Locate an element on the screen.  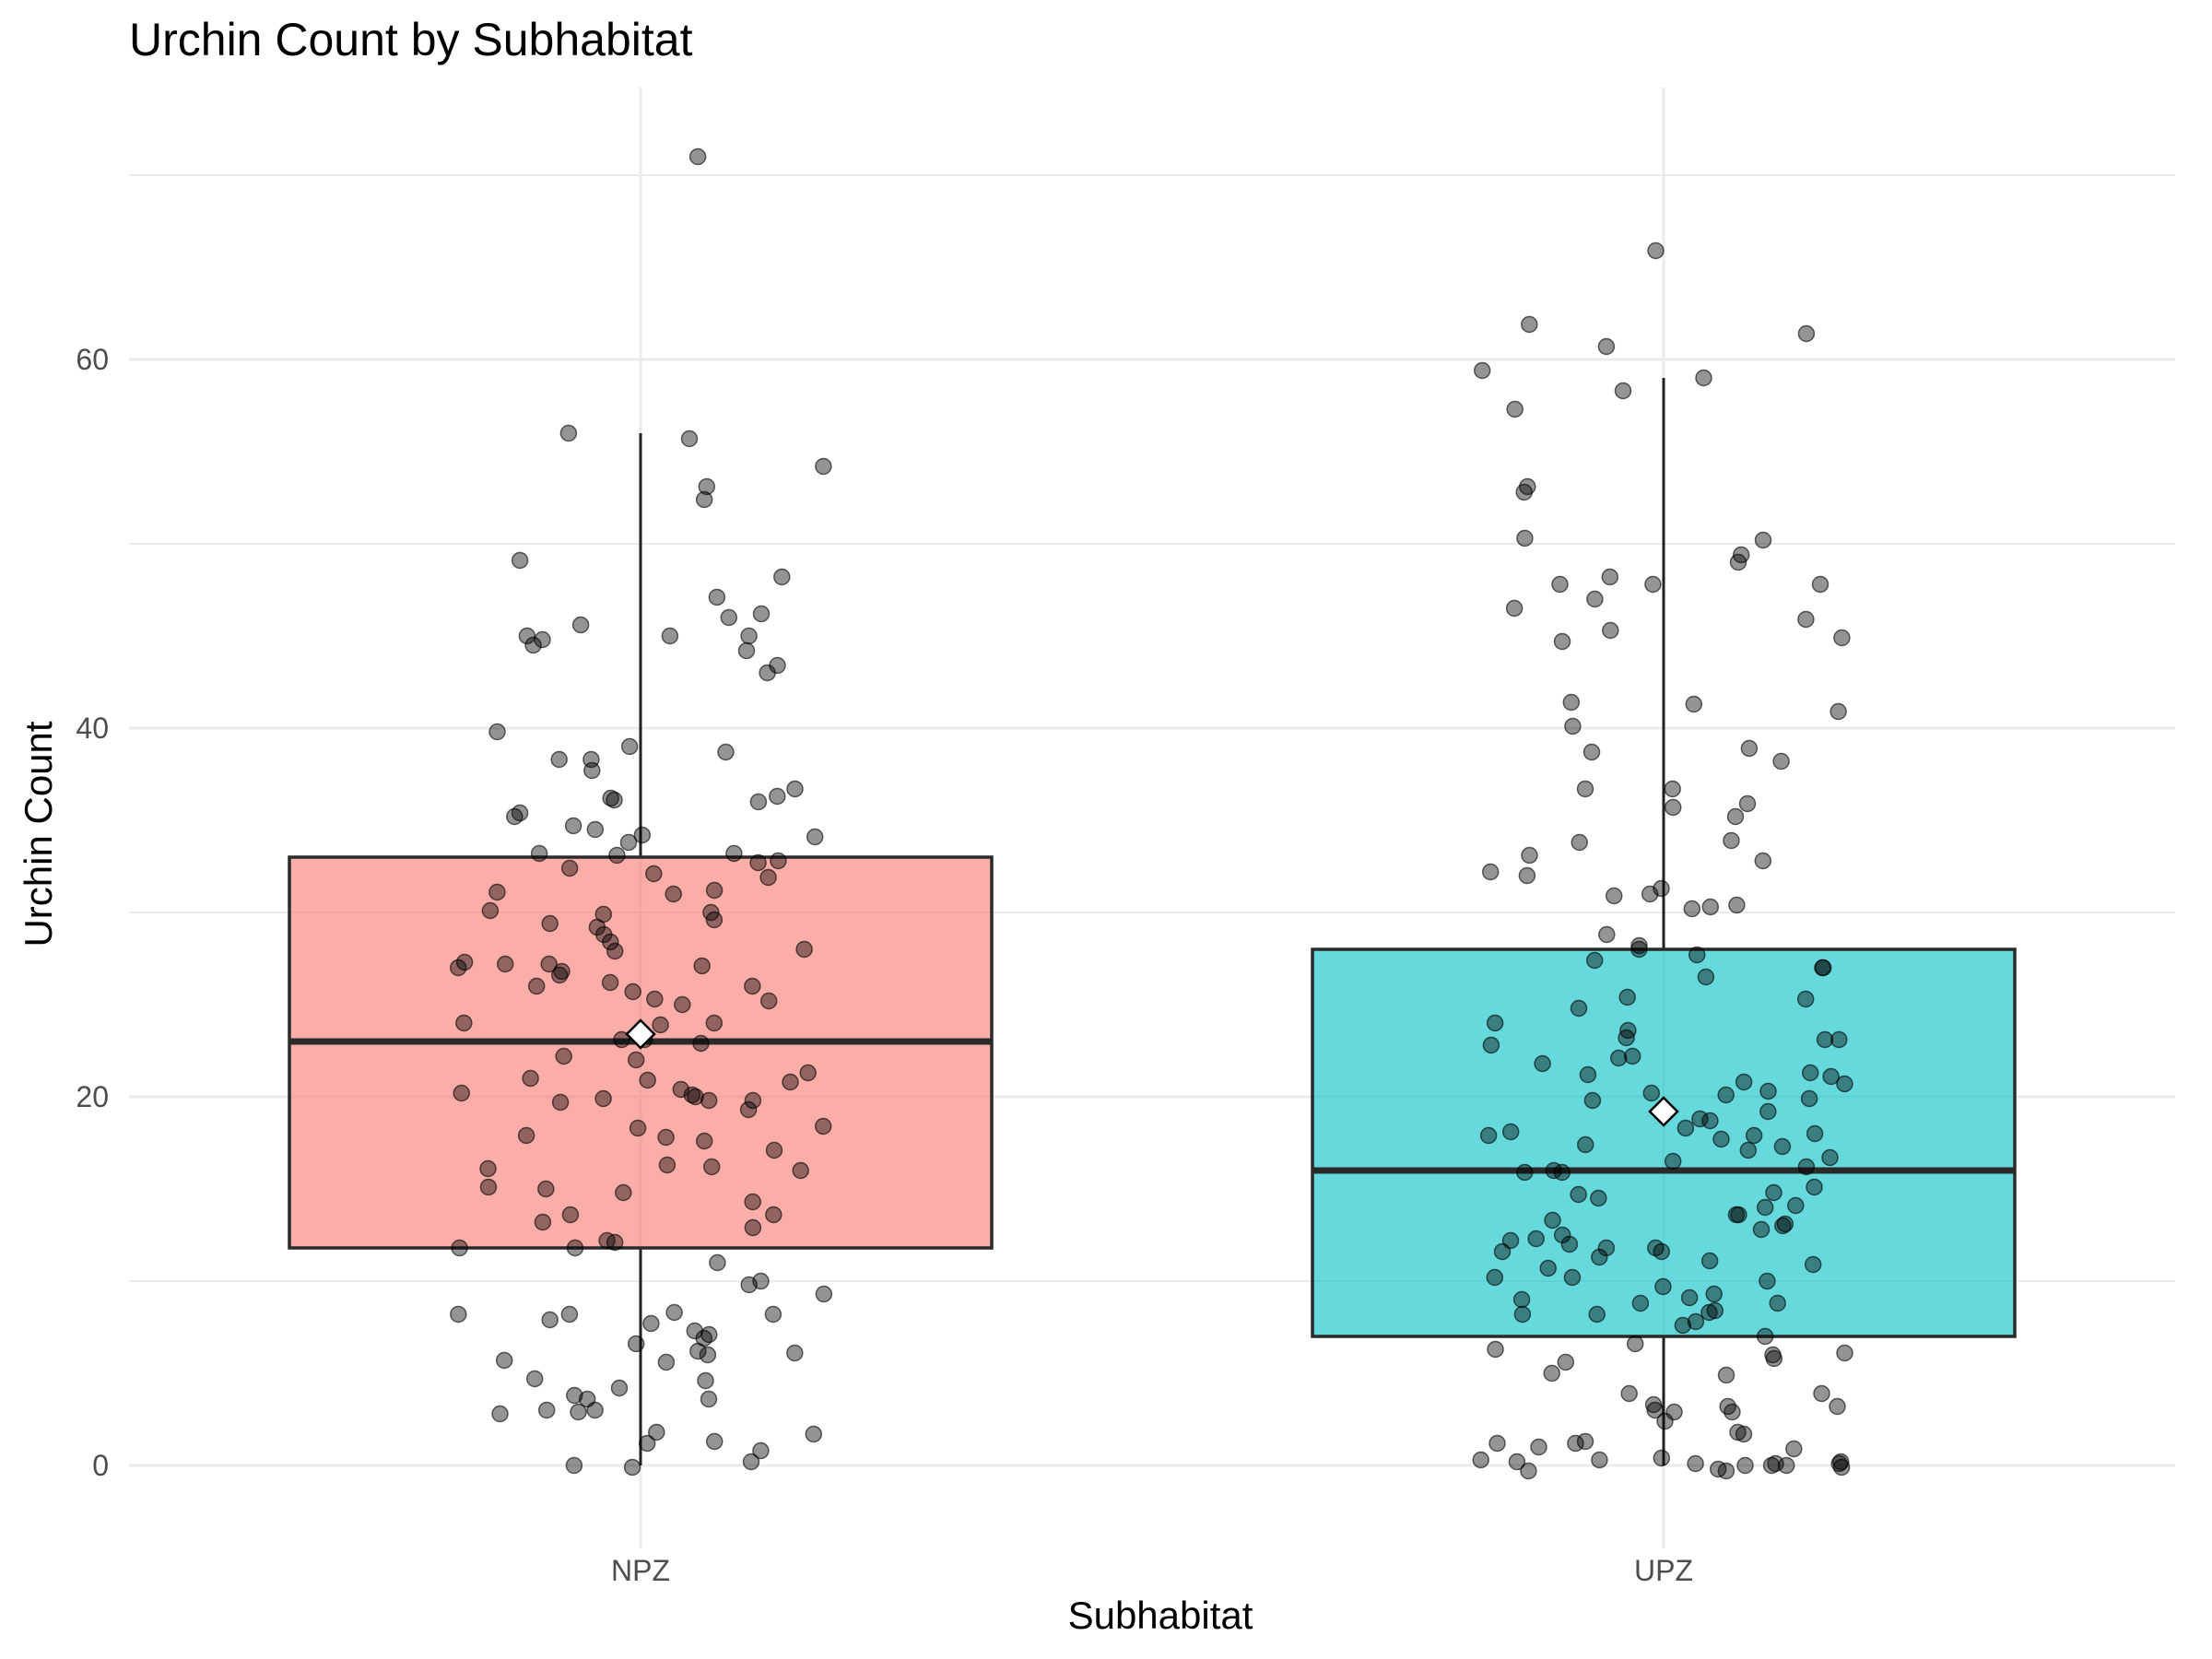
y-tick-label: 40 is located at coordinates (92, 728).